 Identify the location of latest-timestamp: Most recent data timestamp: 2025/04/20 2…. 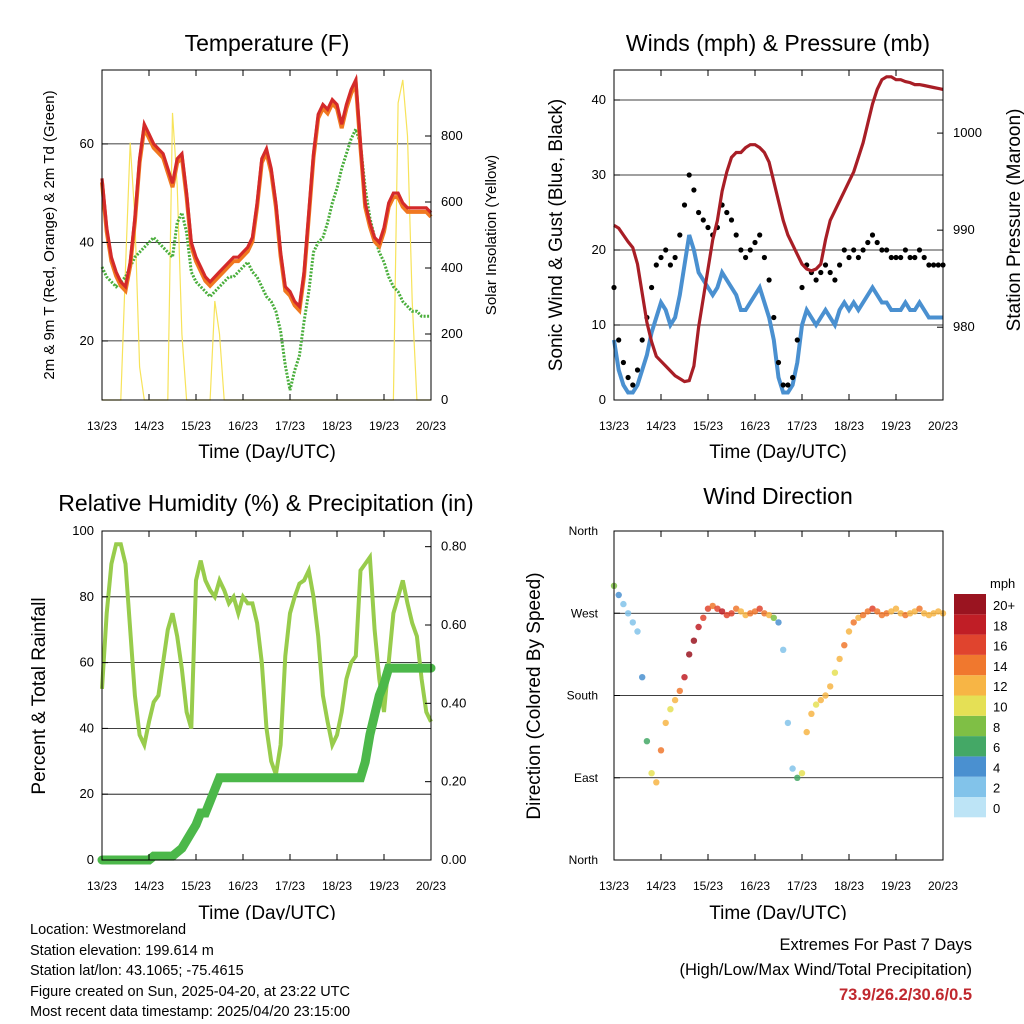
(190, 1012).